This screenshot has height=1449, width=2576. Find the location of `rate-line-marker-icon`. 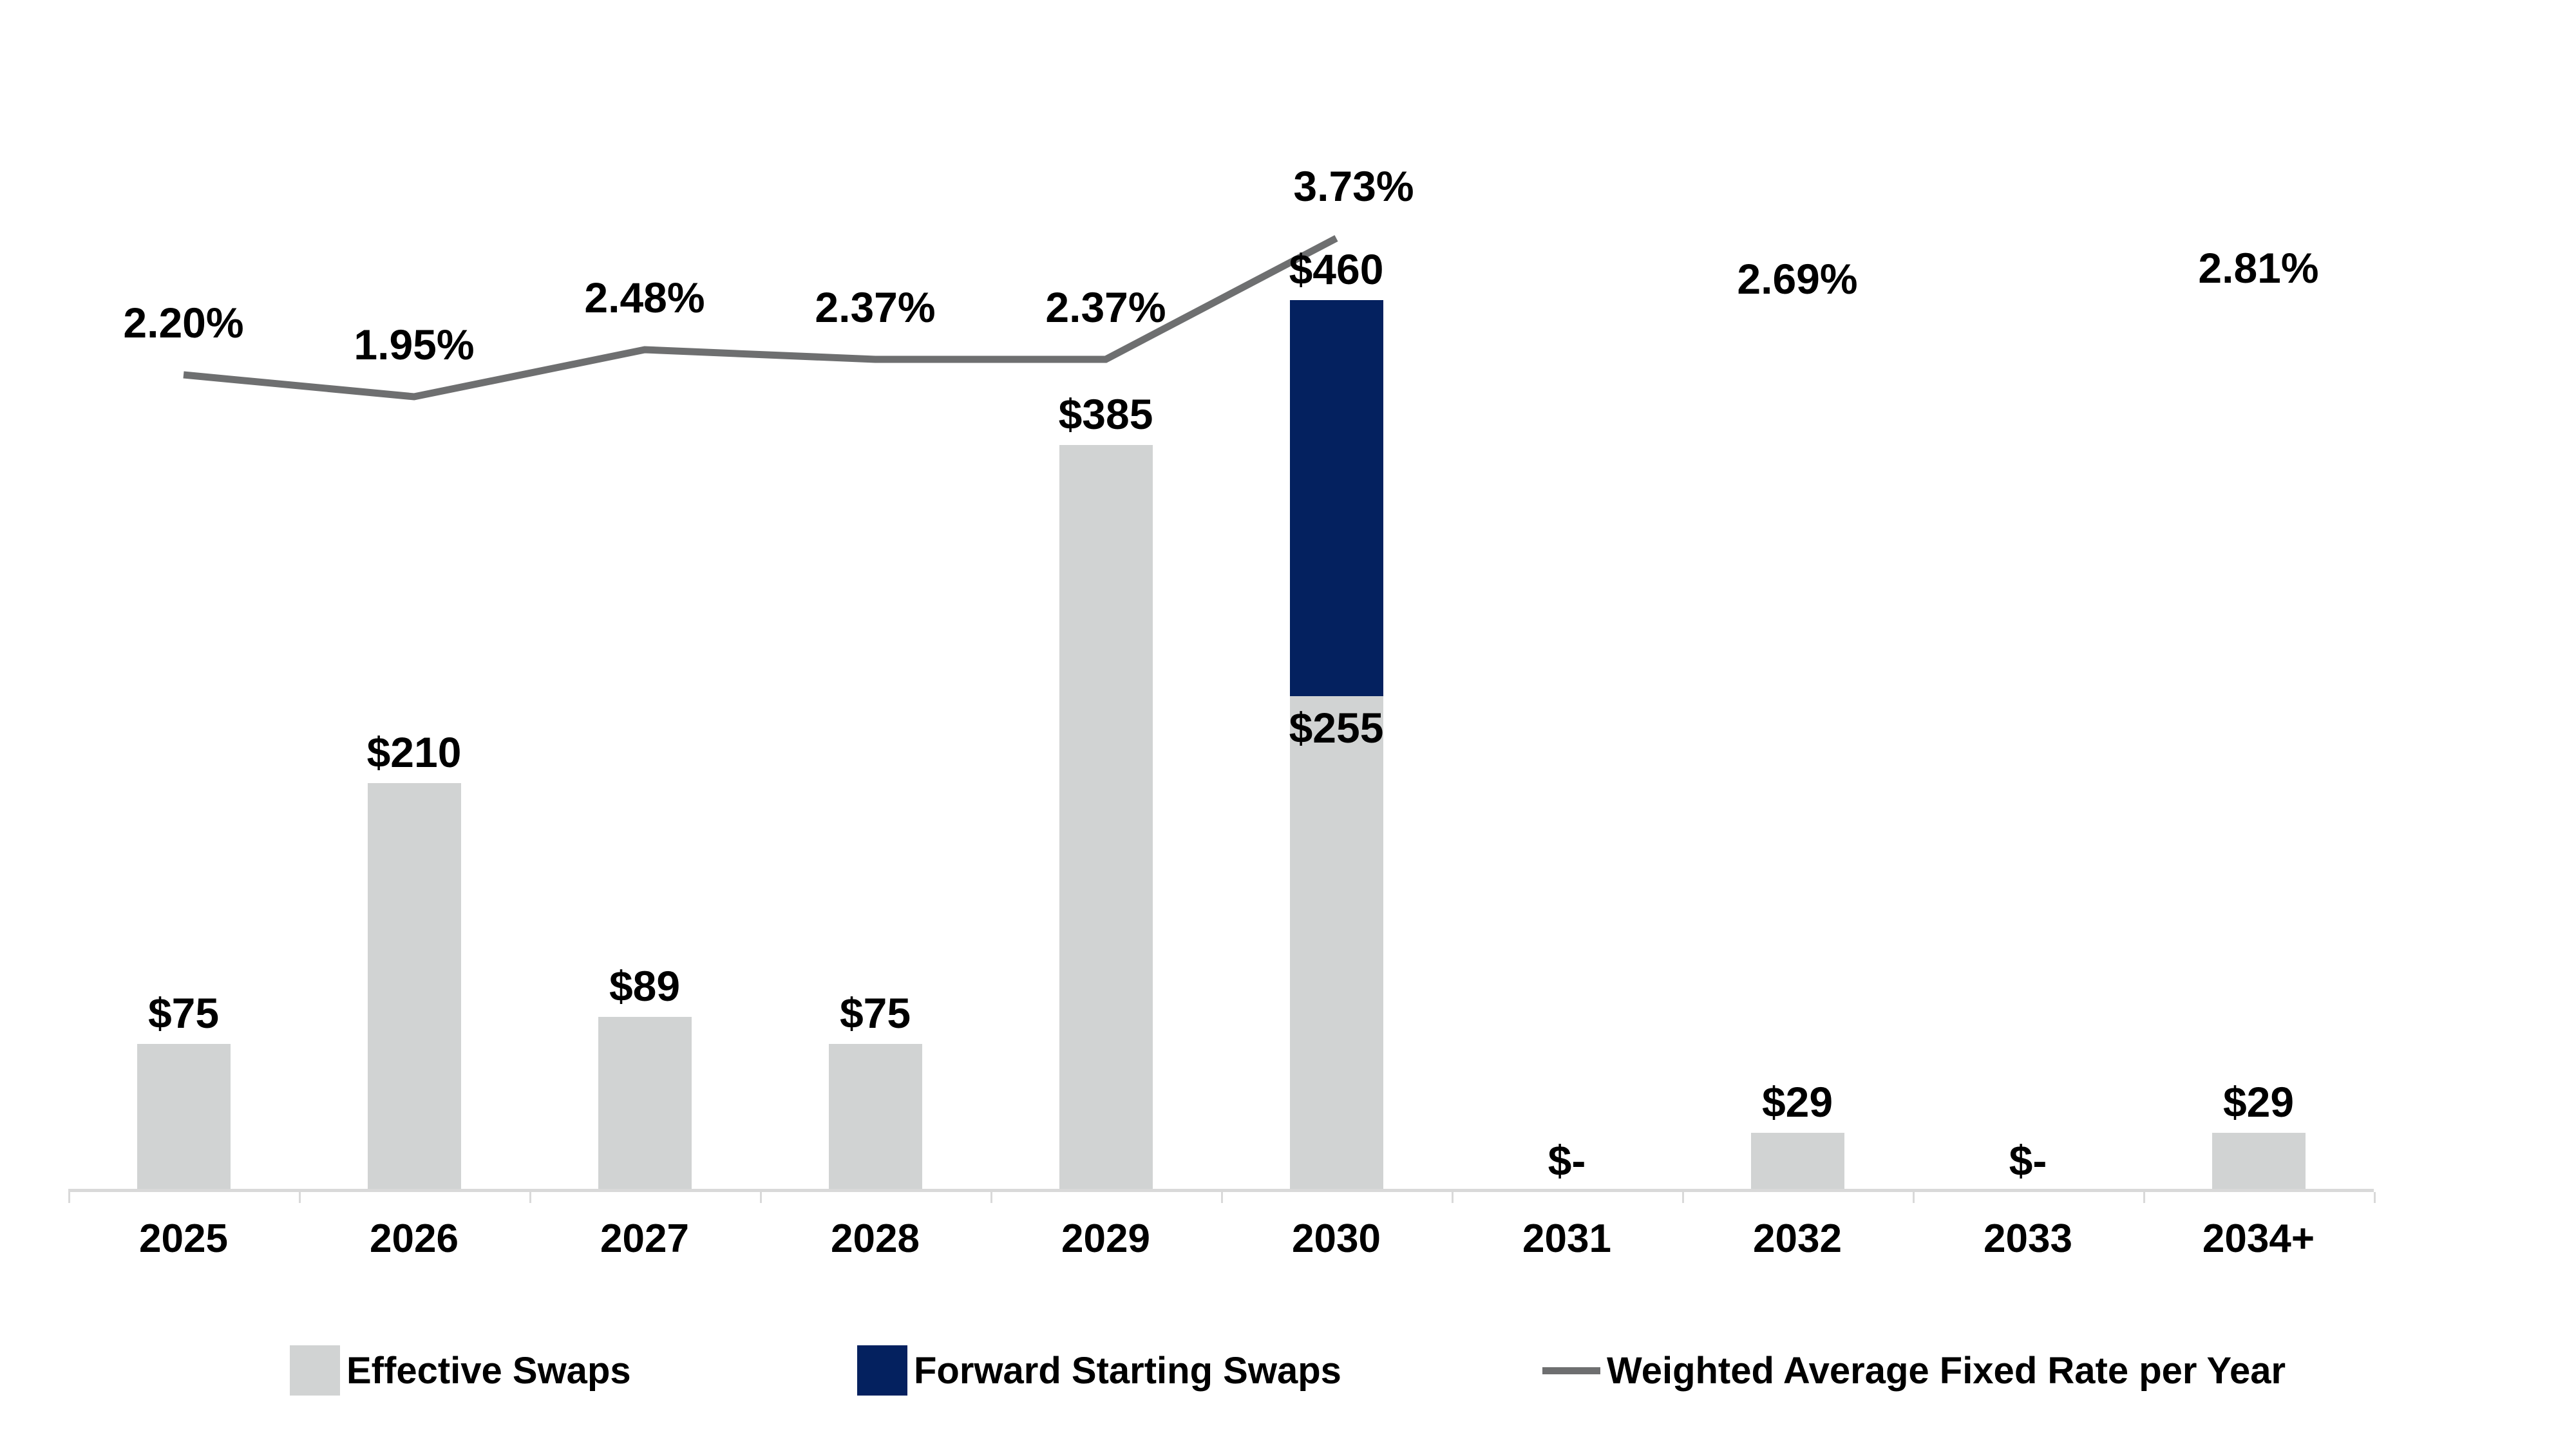

rate-line-marker-icon is located at coordinates (1571, 1370).